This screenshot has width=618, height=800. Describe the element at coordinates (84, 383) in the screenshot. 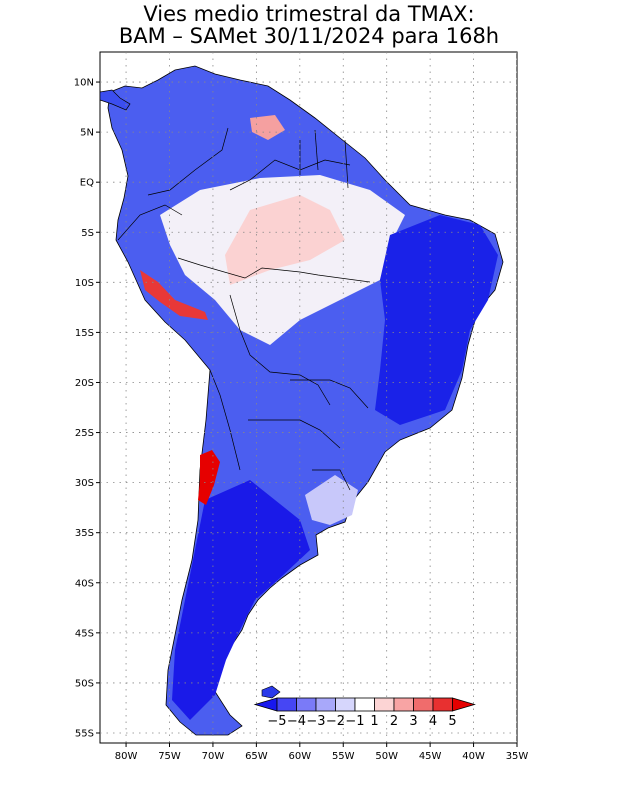

I see `lat-label: 20S` at that location.